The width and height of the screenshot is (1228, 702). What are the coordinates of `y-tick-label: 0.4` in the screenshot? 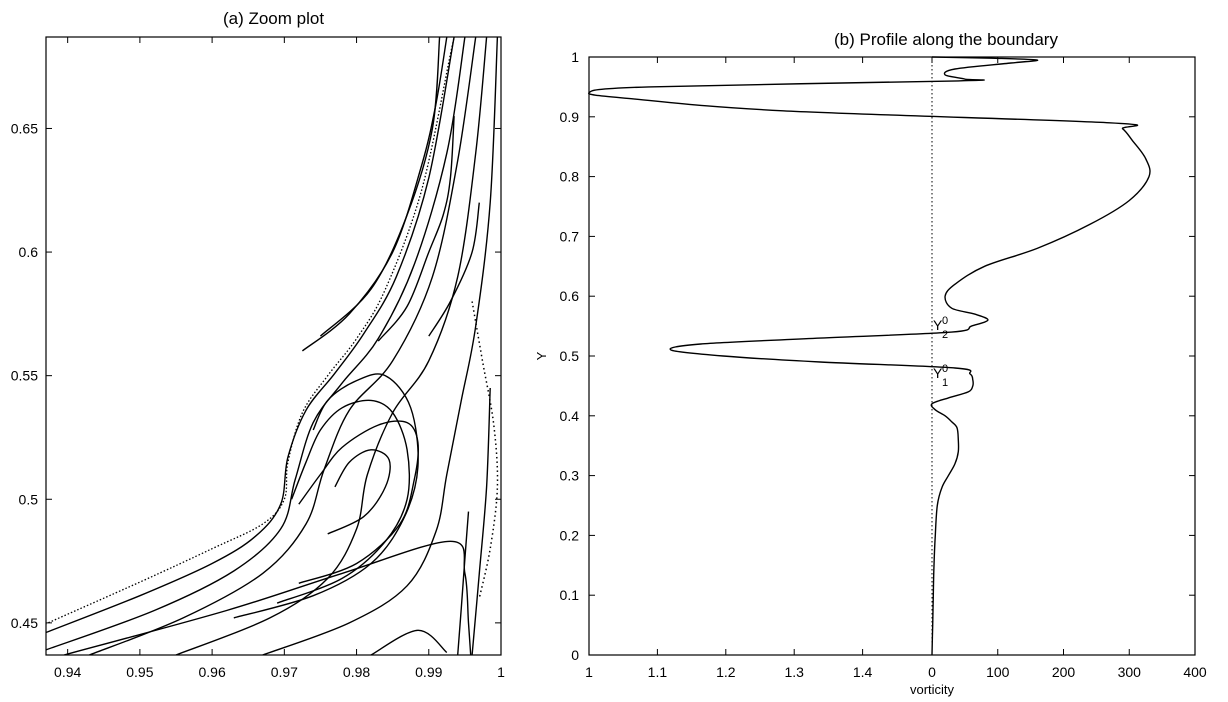 It's located at (570, 416).